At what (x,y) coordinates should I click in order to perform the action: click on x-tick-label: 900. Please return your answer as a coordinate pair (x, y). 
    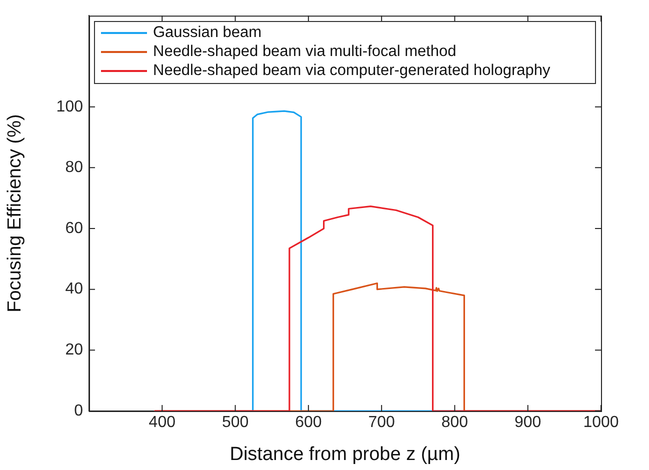
    Looking at the image, I should click on (528, 423).